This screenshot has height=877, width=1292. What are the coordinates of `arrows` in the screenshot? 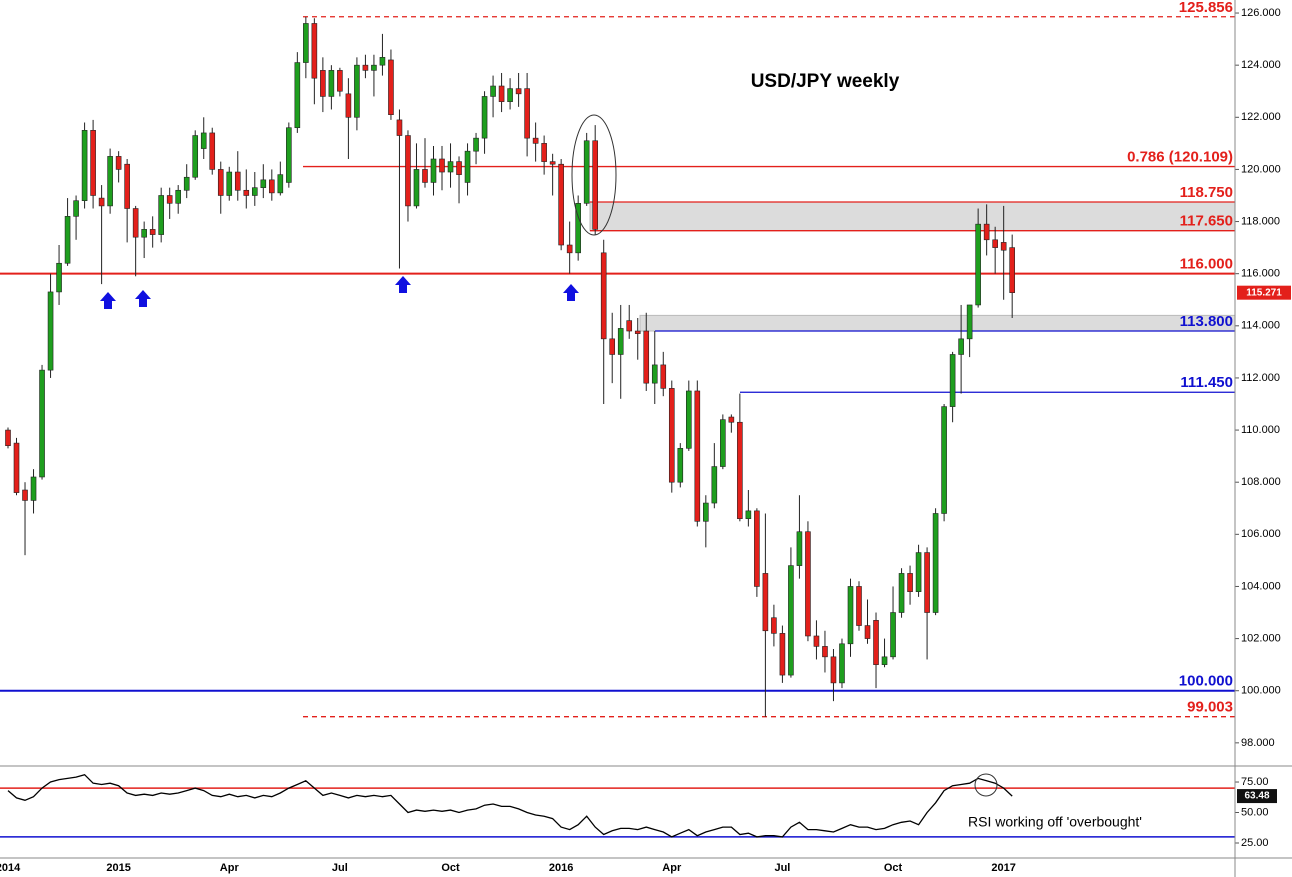 It's located at (339, 292).